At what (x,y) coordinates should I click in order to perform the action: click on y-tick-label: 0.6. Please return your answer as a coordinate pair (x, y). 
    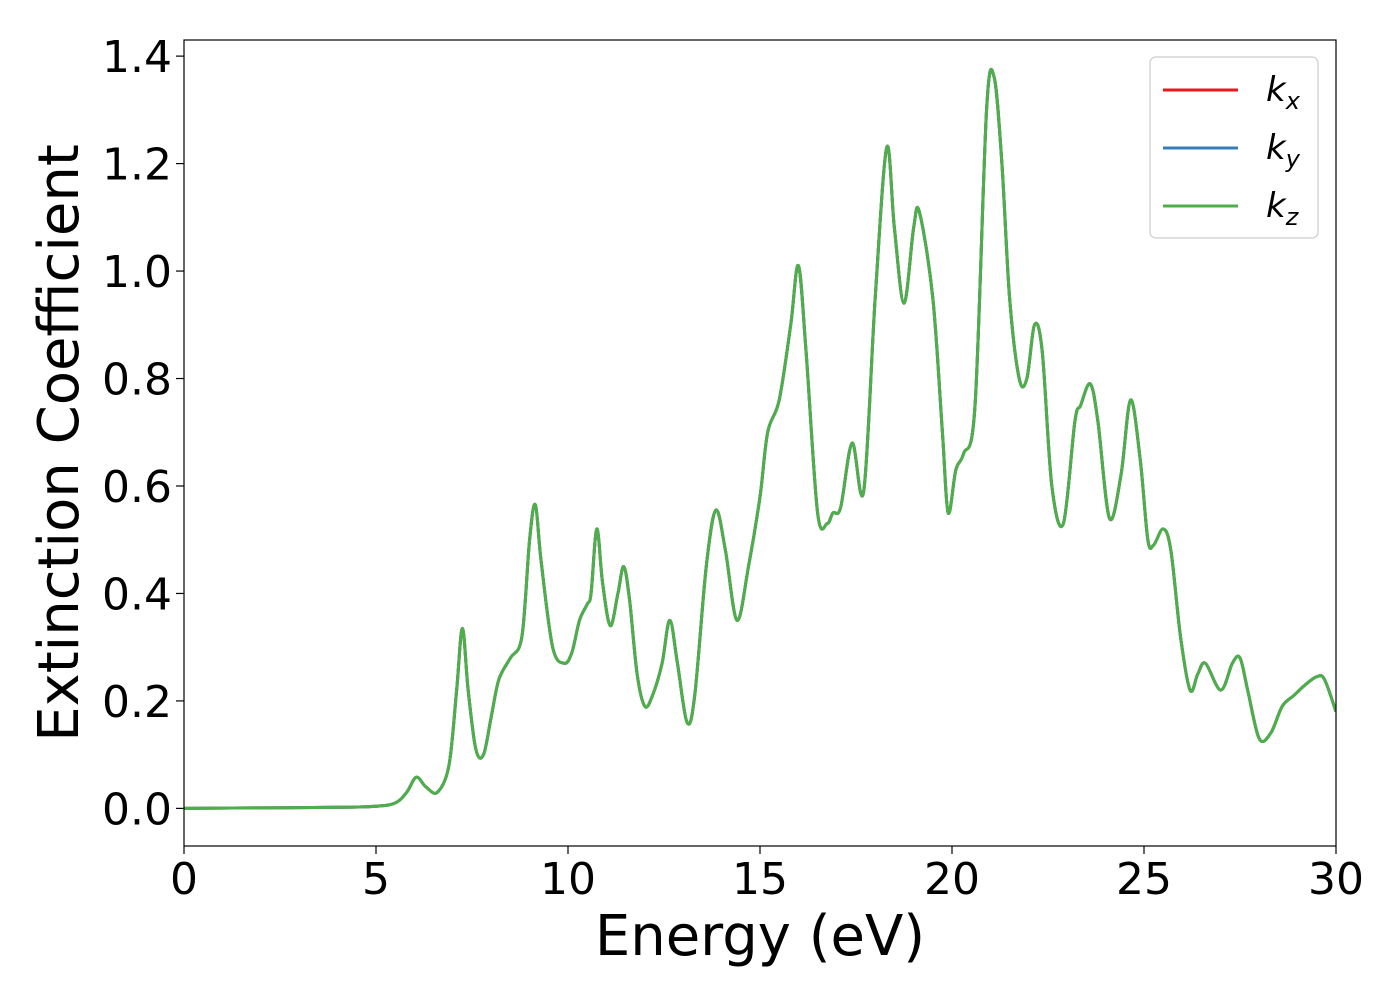
    Looking at the image, I should click on (137, 487).